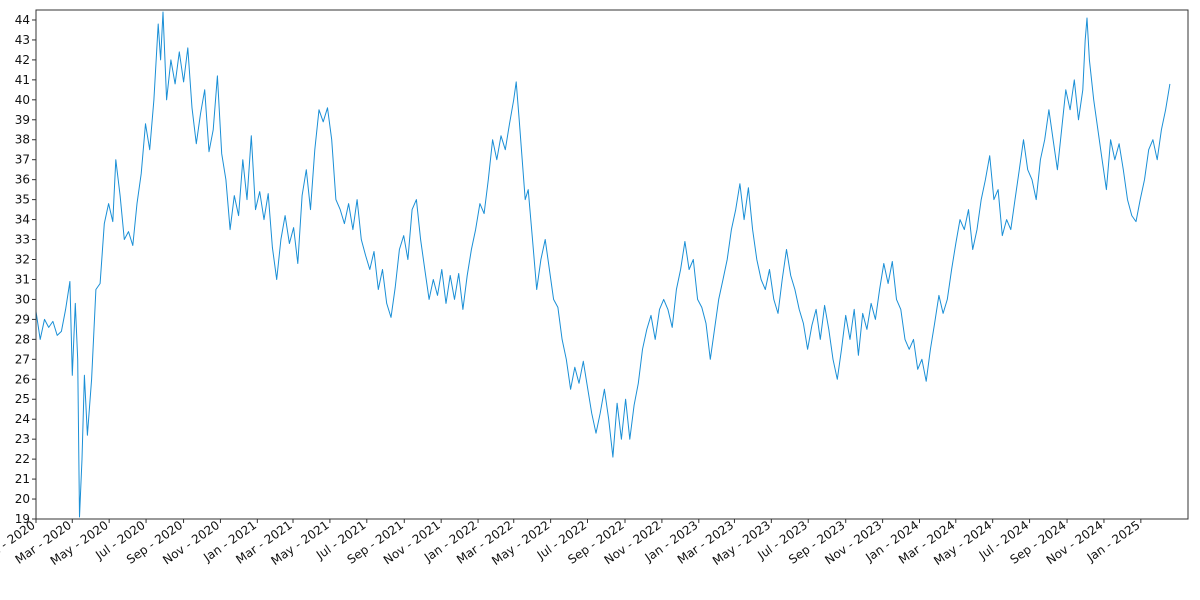  I want to click on y-tick-label: 26, so click(22, 379).